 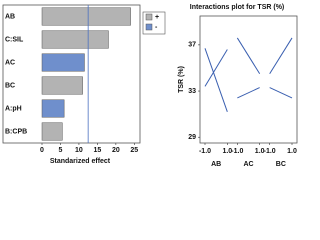 I want to click on y-tick-label: 33, so click(x=192, y=91).